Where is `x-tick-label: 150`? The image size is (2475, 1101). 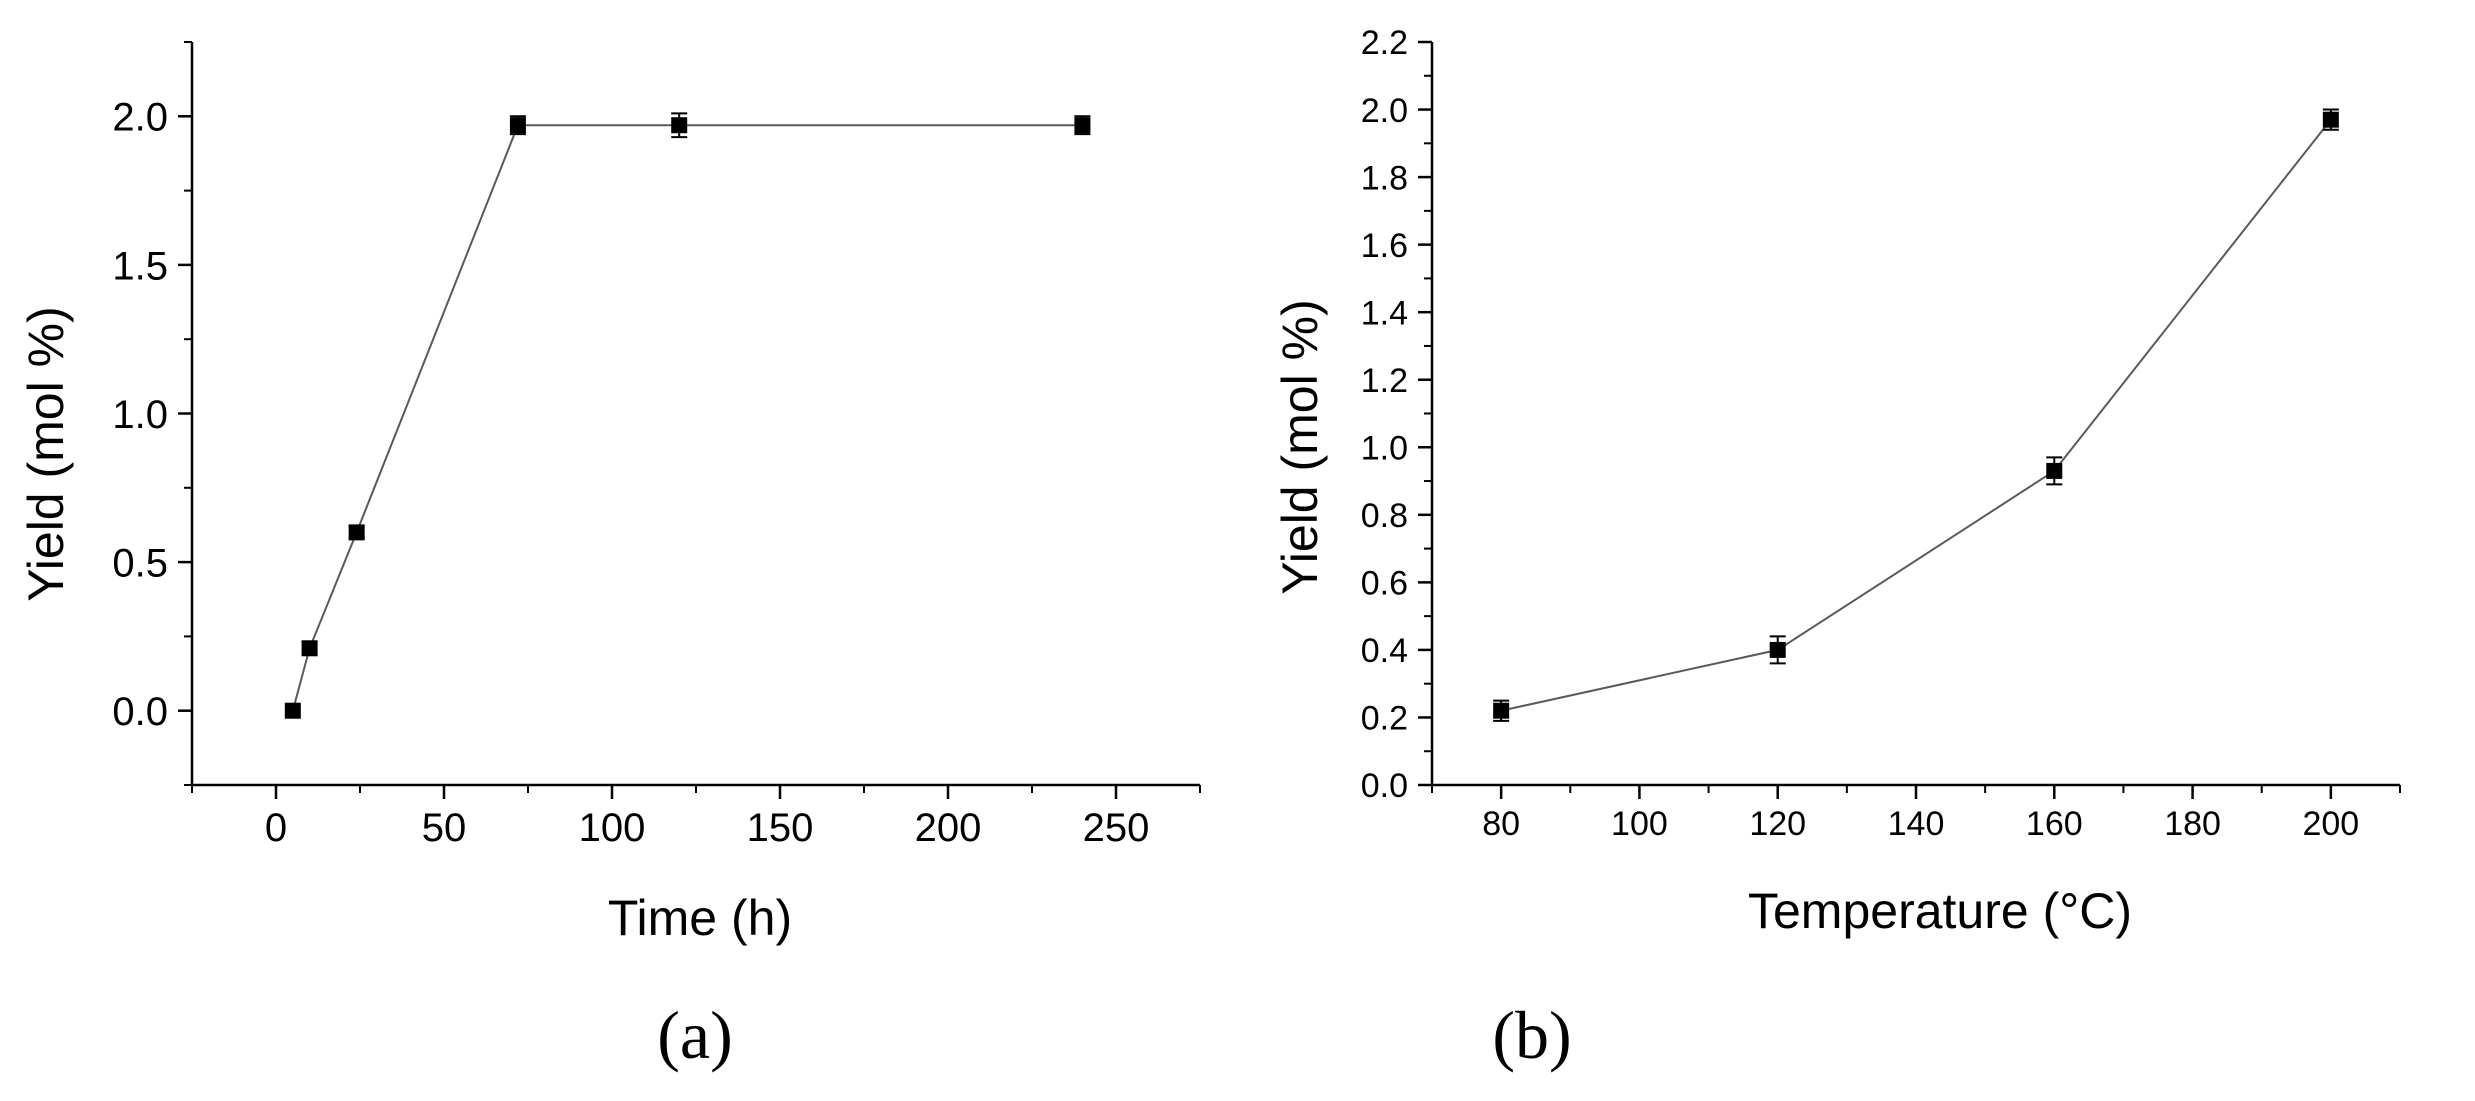 x-tick-label: 150 is located at coordinates (780, 828).